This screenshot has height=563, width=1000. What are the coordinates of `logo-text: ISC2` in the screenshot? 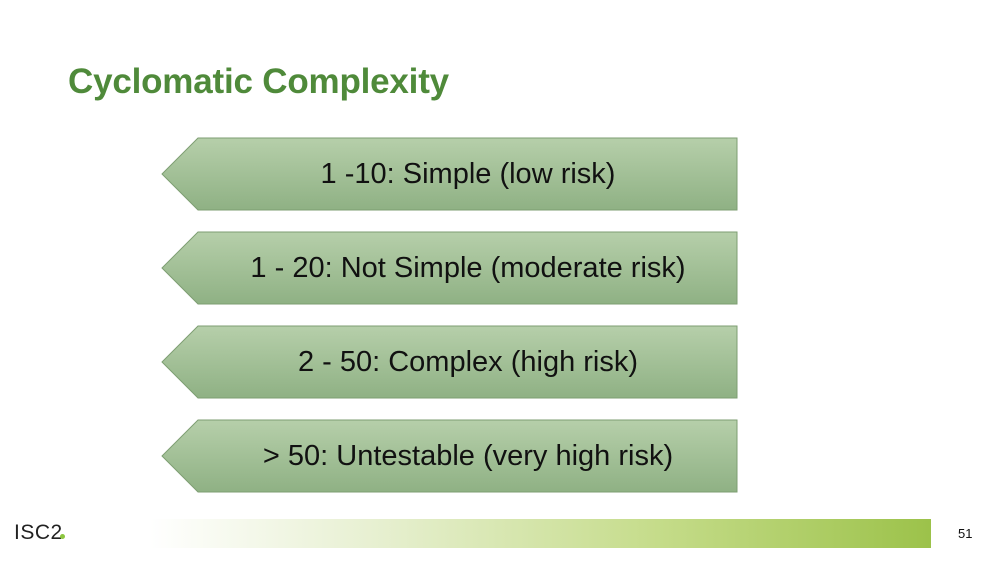 It's located at (38, 532).